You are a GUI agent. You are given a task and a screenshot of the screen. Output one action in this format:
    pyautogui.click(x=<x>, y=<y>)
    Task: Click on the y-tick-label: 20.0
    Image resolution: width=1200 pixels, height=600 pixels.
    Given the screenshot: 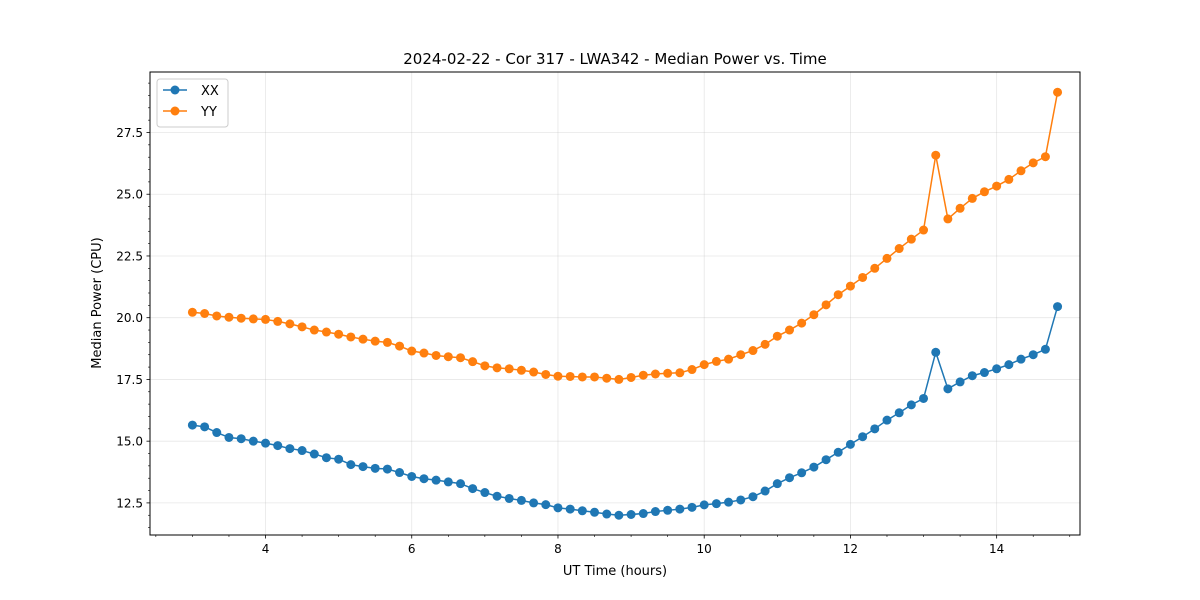 What is the action you would take?
    pyautogui.click(x=129, y=318)
    